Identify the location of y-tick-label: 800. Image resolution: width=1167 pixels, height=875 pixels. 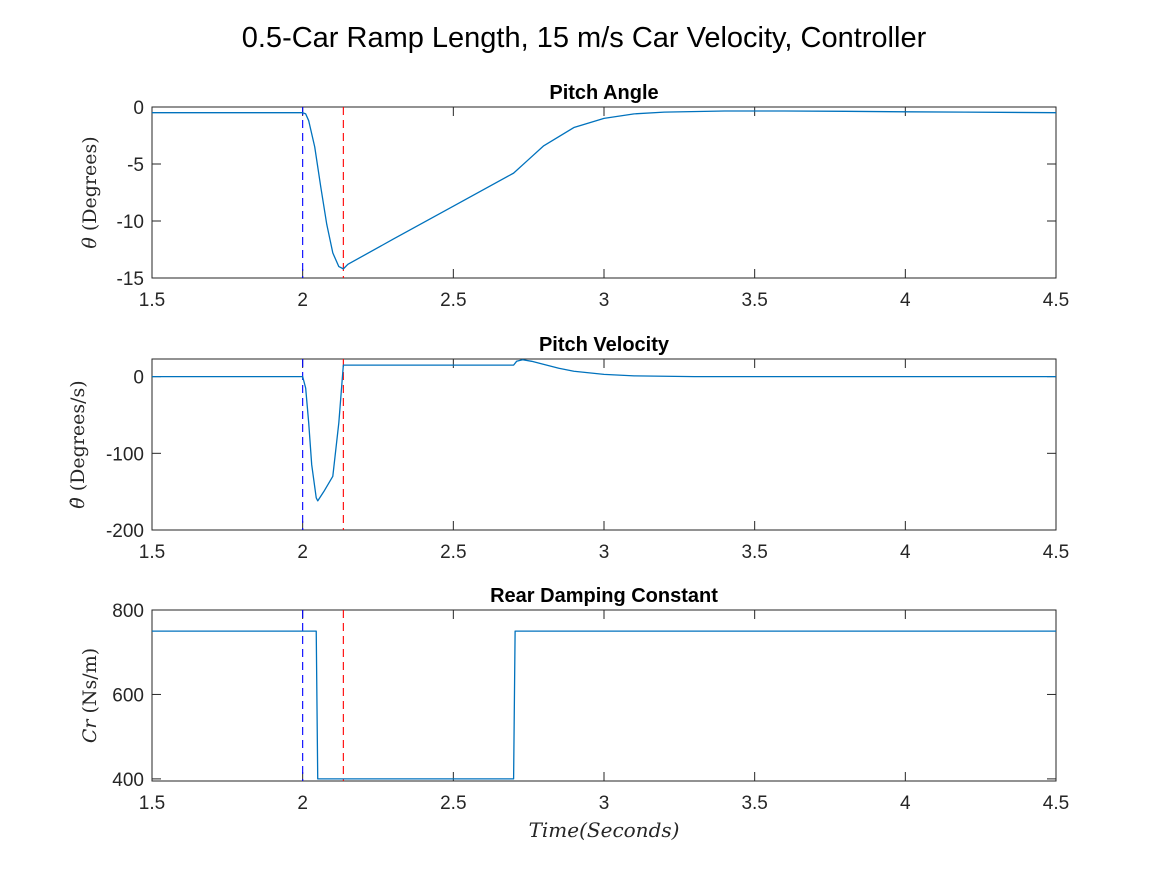
(128, 611).